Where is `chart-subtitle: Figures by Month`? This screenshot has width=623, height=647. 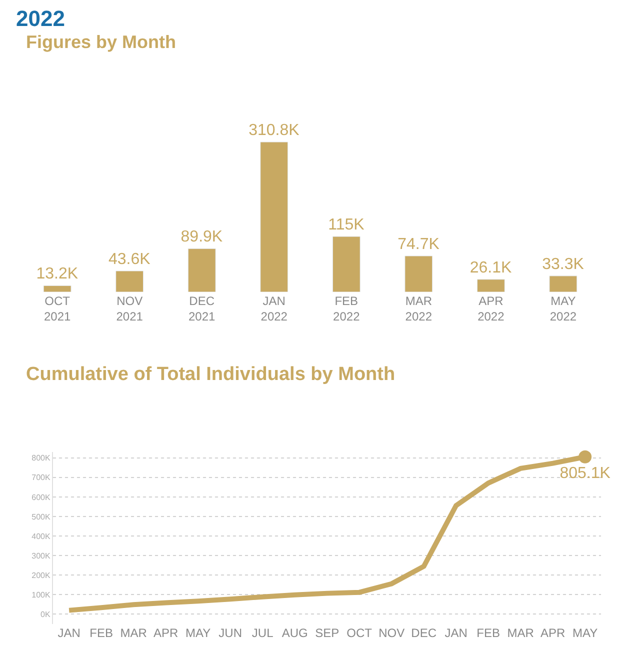 chart-subtitle: Figures by Month is located at coordinates (101, 42).